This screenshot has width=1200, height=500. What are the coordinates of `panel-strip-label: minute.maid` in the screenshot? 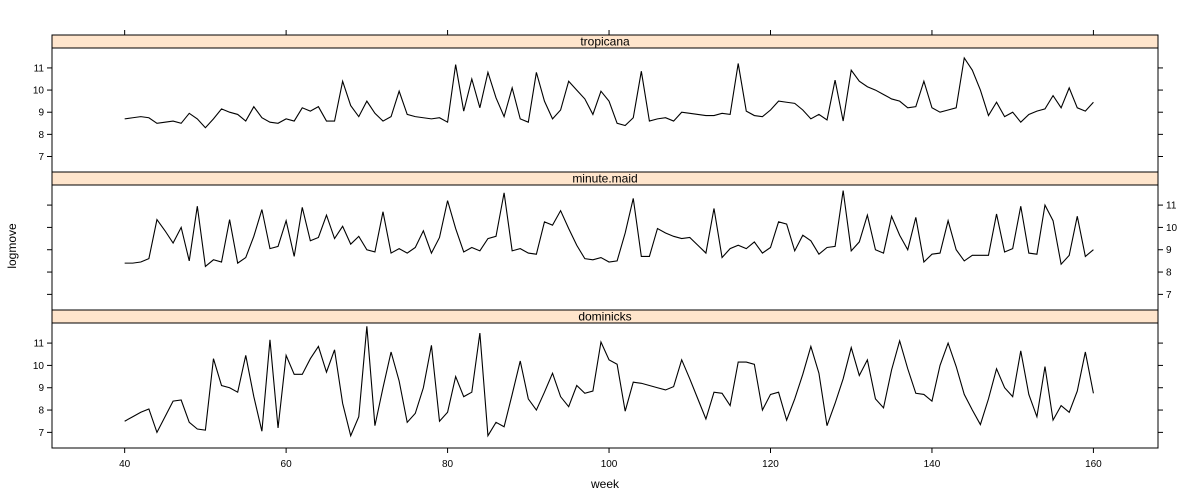 It's located at (604, 179).